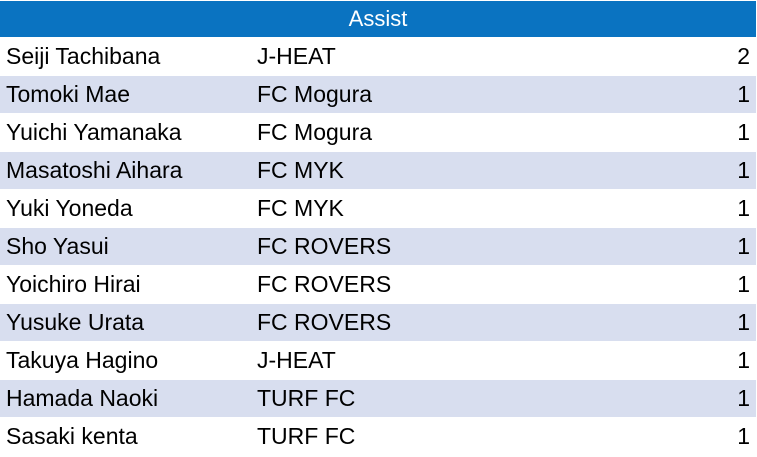 The height and width of the screenshot is (457, 757). I want to click on player-name: Hamada Naoki, so click(82, 398).